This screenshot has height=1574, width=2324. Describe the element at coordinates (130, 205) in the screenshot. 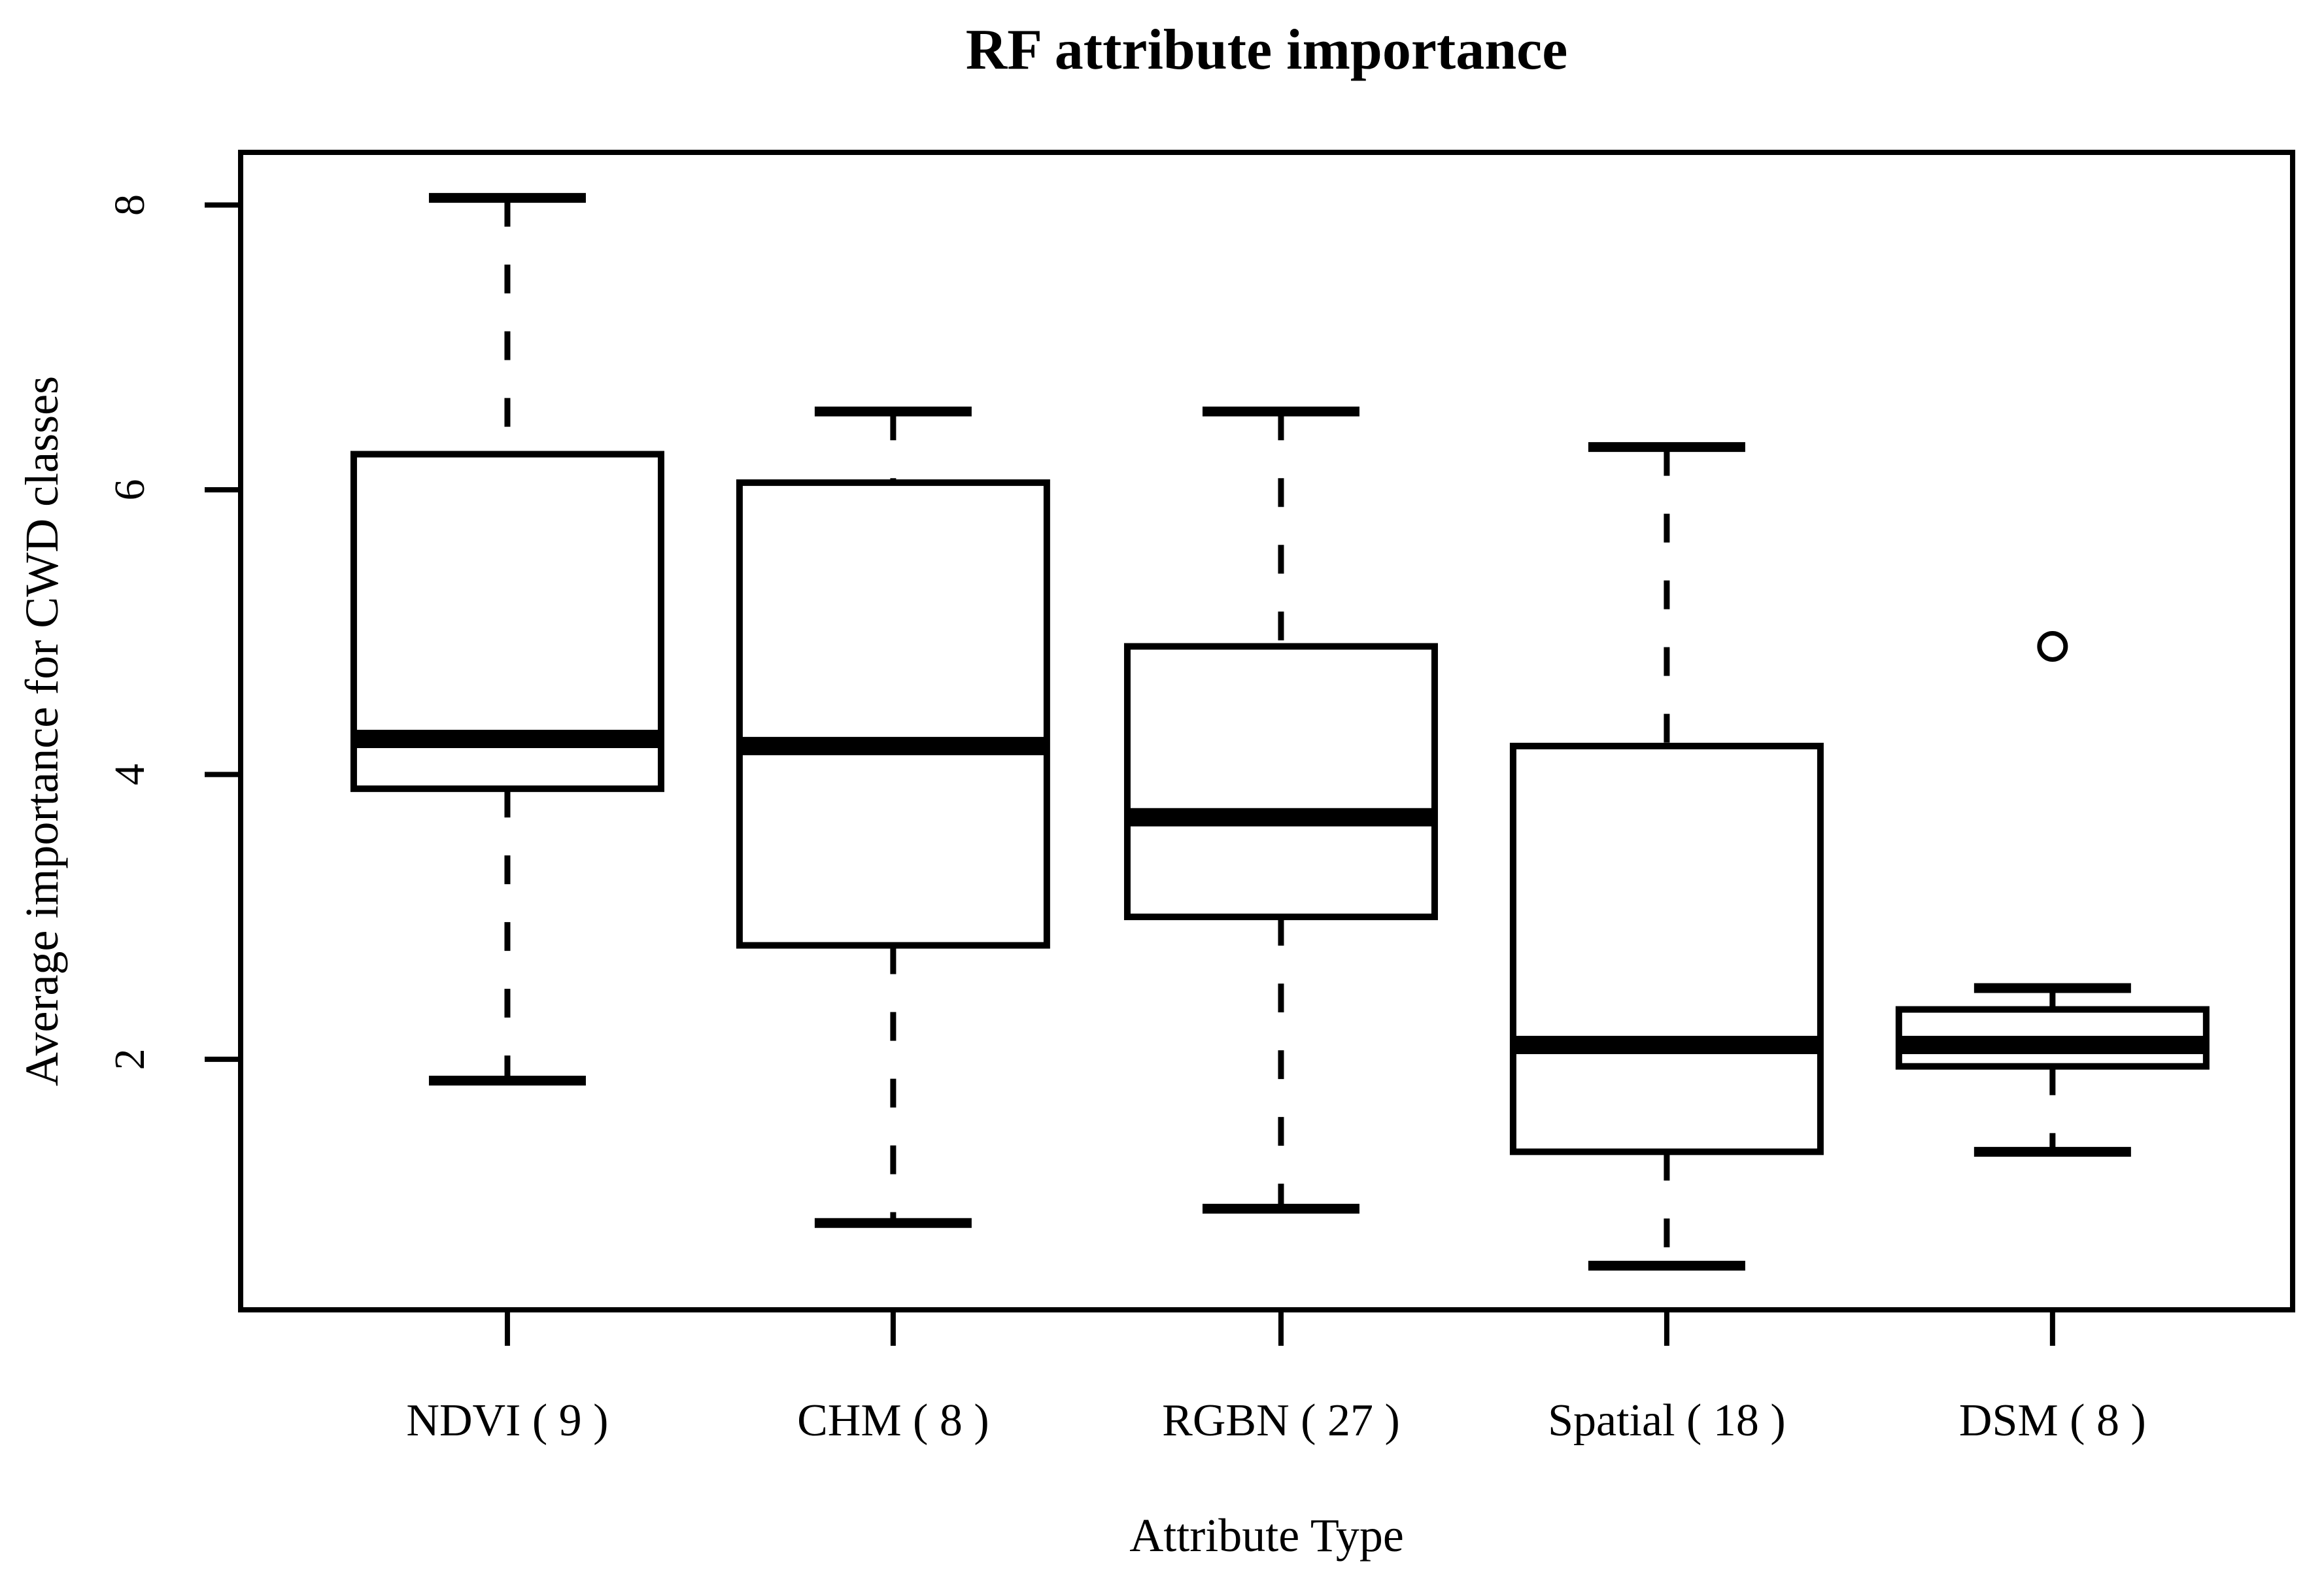

I see `y-tick-label-8: 8` at that location.